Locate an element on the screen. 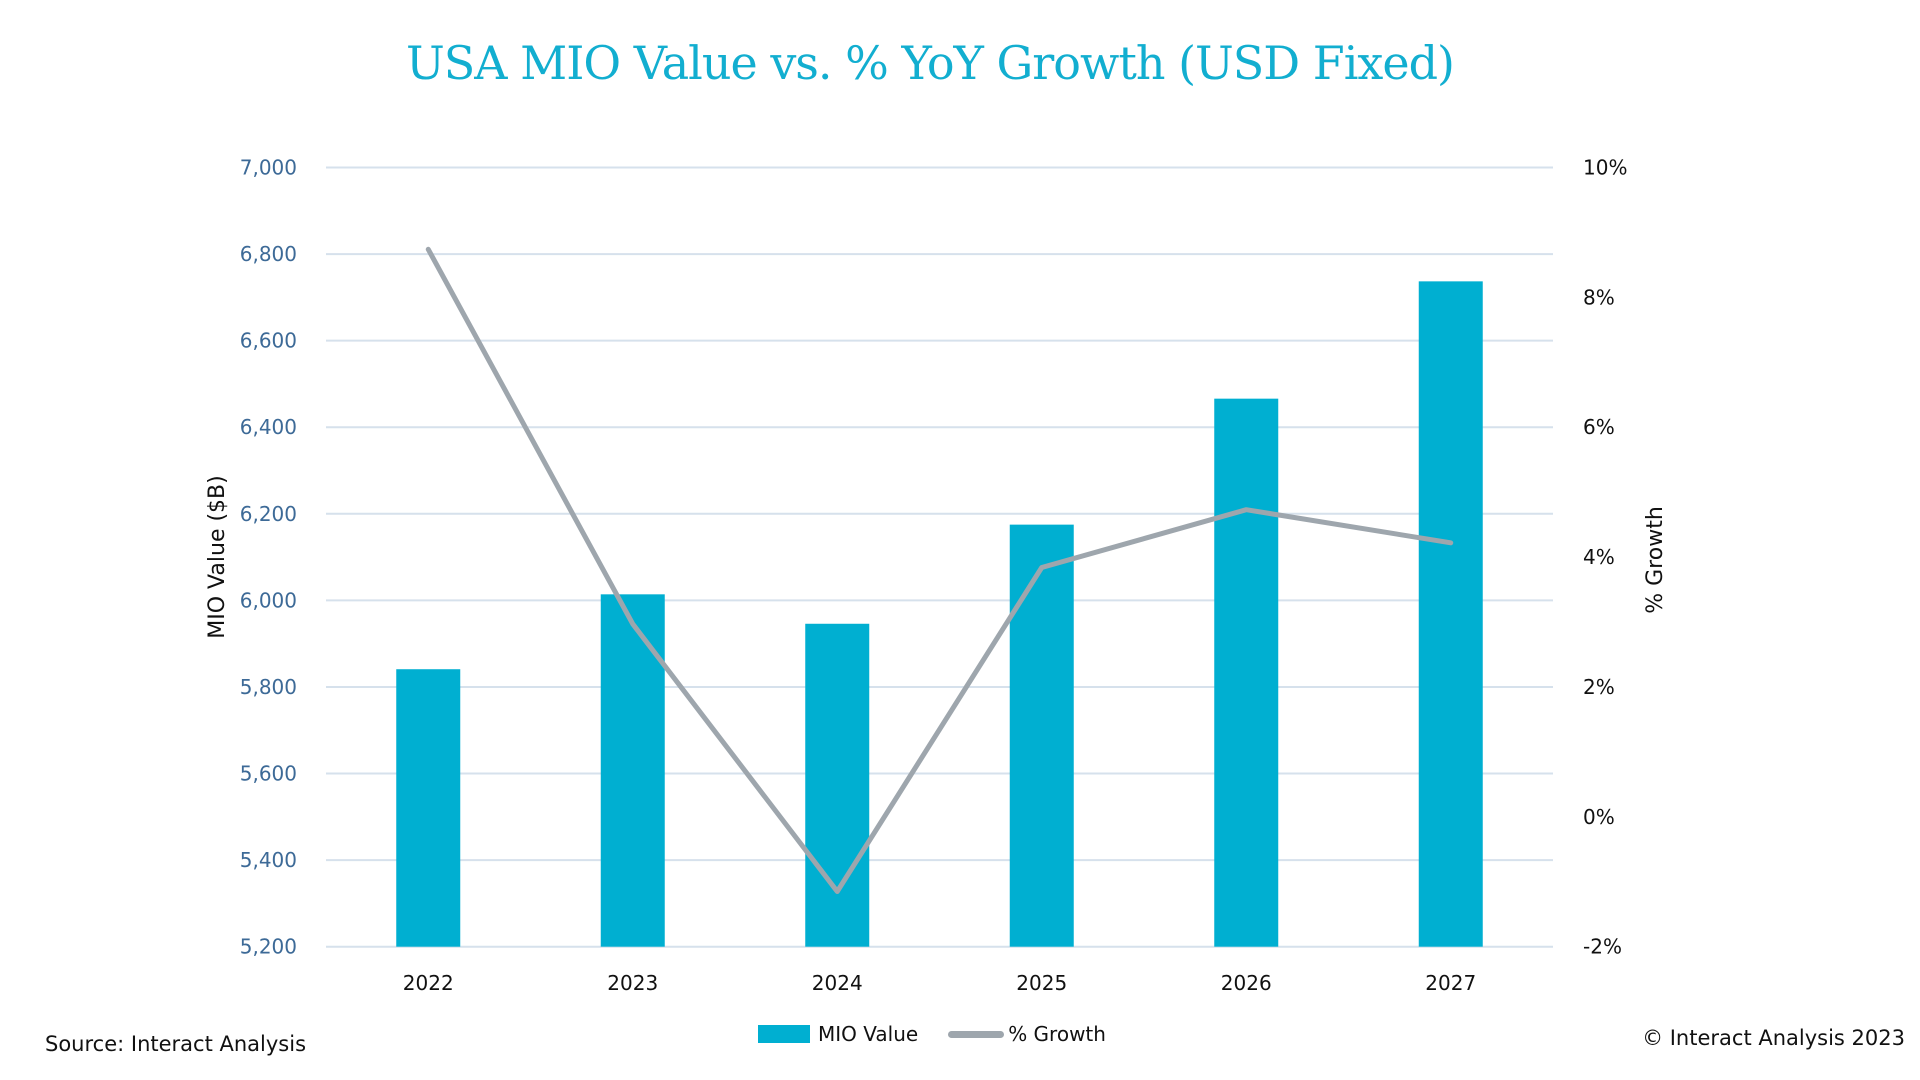 This screenshot has height=1080, width=1920. x-tick-label: 2024 is located at coordinates (837, 983).